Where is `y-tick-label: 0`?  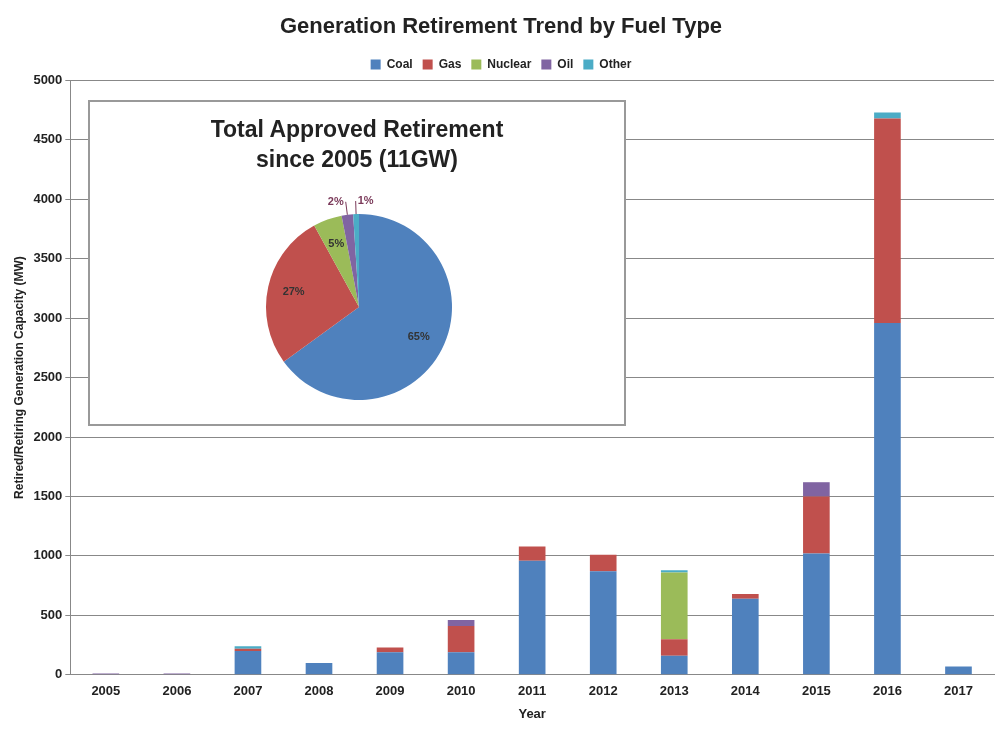 y-tick-label: 0 is located at coordinates (59, 674).